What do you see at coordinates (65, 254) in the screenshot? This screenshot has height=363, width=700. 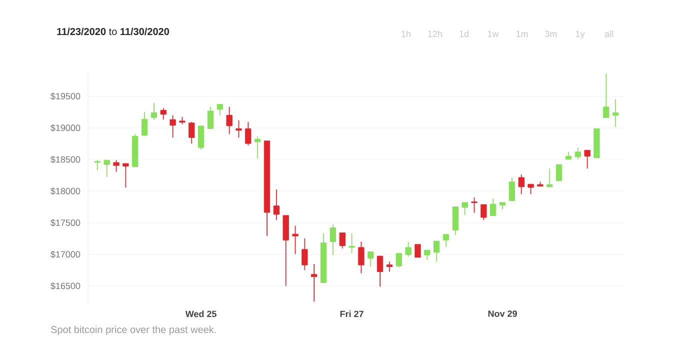 I see `y-tick-label: $17000` at bounding box center [65, 254].